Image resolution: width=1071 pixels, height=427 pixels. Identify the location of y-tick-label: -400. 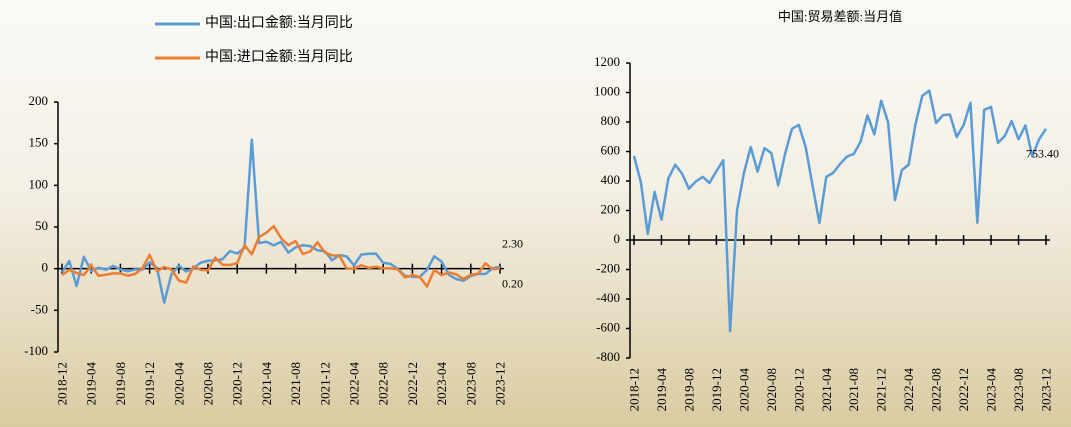
(608, 297).